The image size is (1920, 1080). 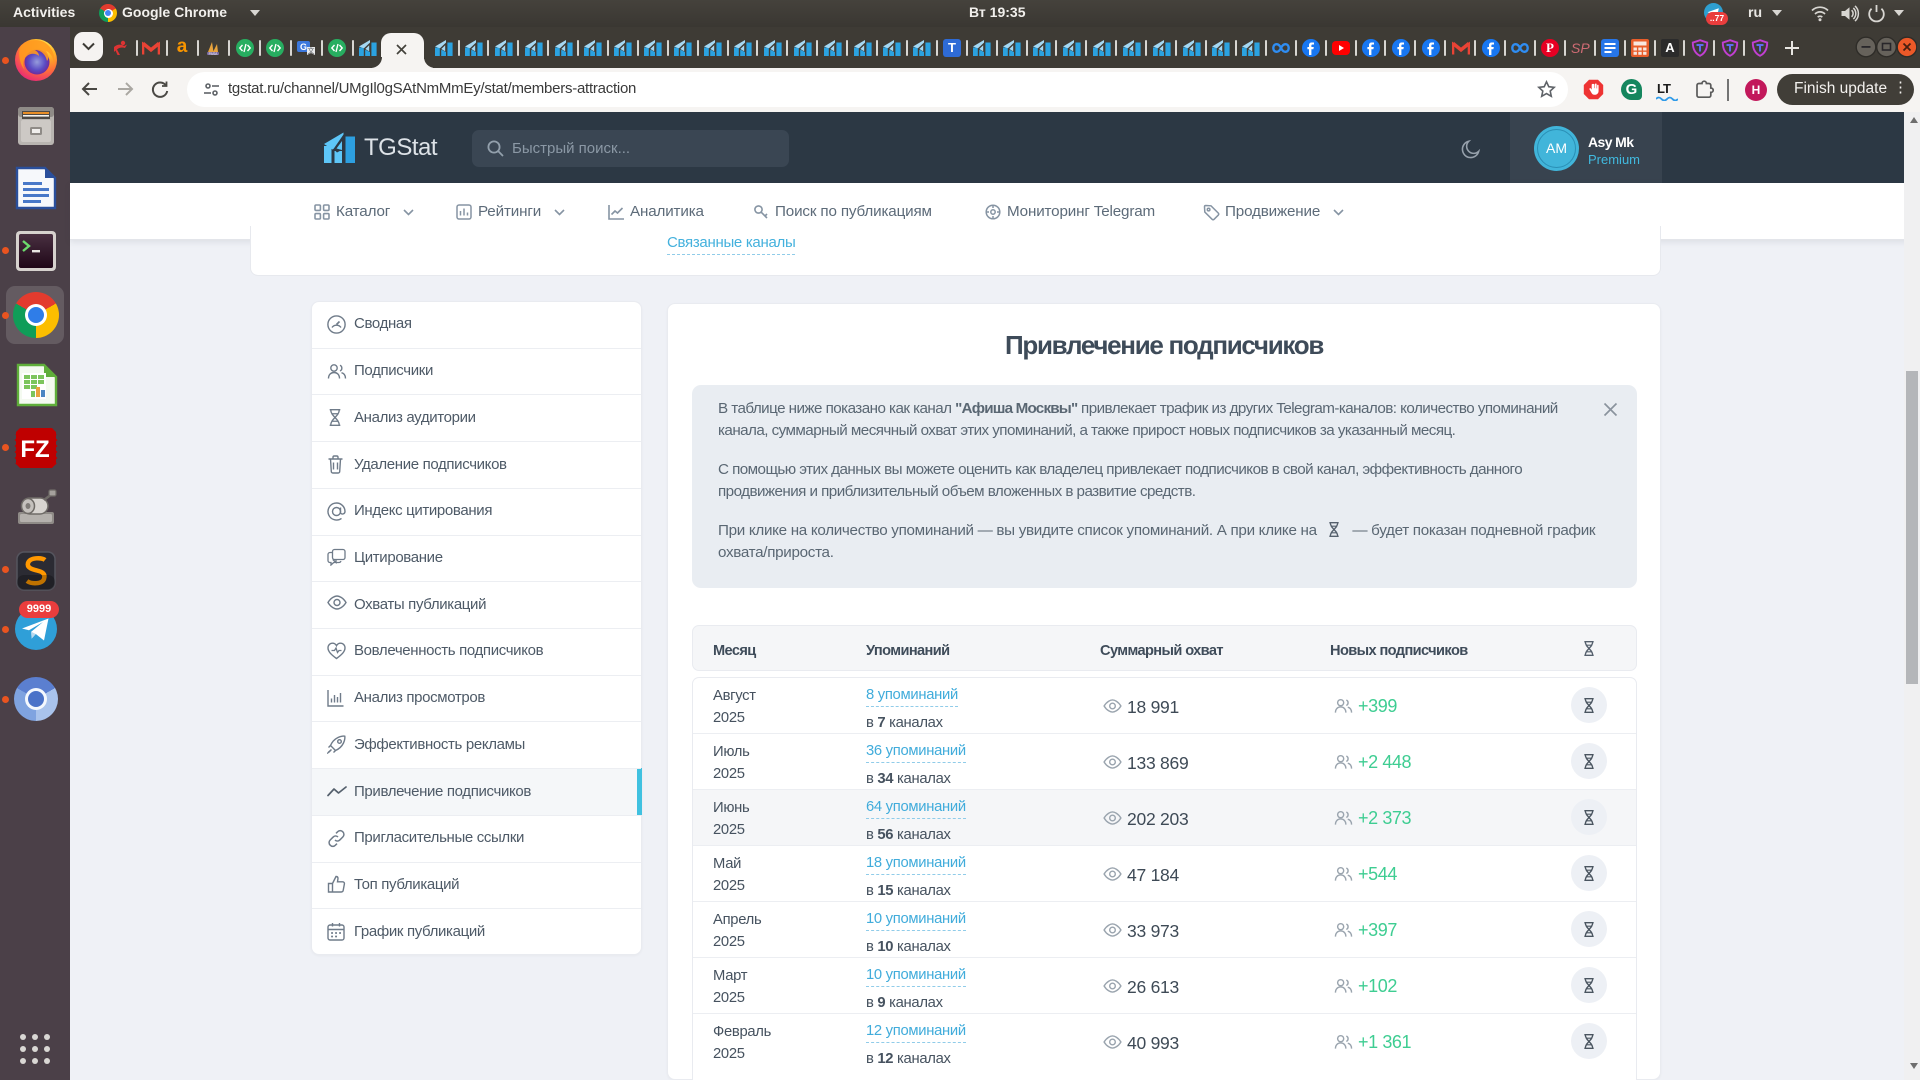 I want to click on svg-text: 文, so click(x=311, y=50).